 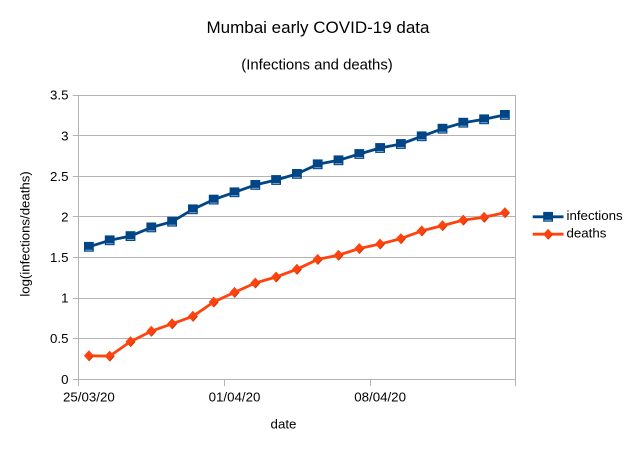 What do you see at coordinates (59, 176) in the screenshot?
I see `svg-text: 2.5` at bounding box center [59, 176].